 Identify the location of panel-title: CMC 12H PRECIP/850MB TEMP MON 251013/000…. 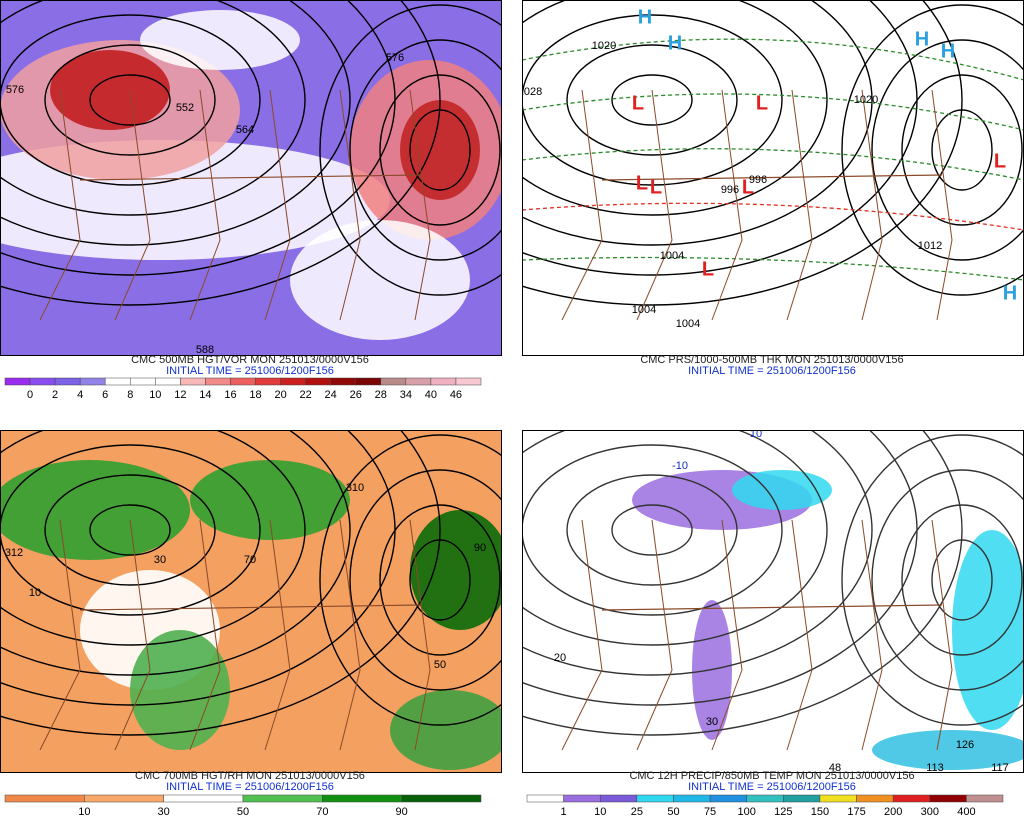
(771, 776).